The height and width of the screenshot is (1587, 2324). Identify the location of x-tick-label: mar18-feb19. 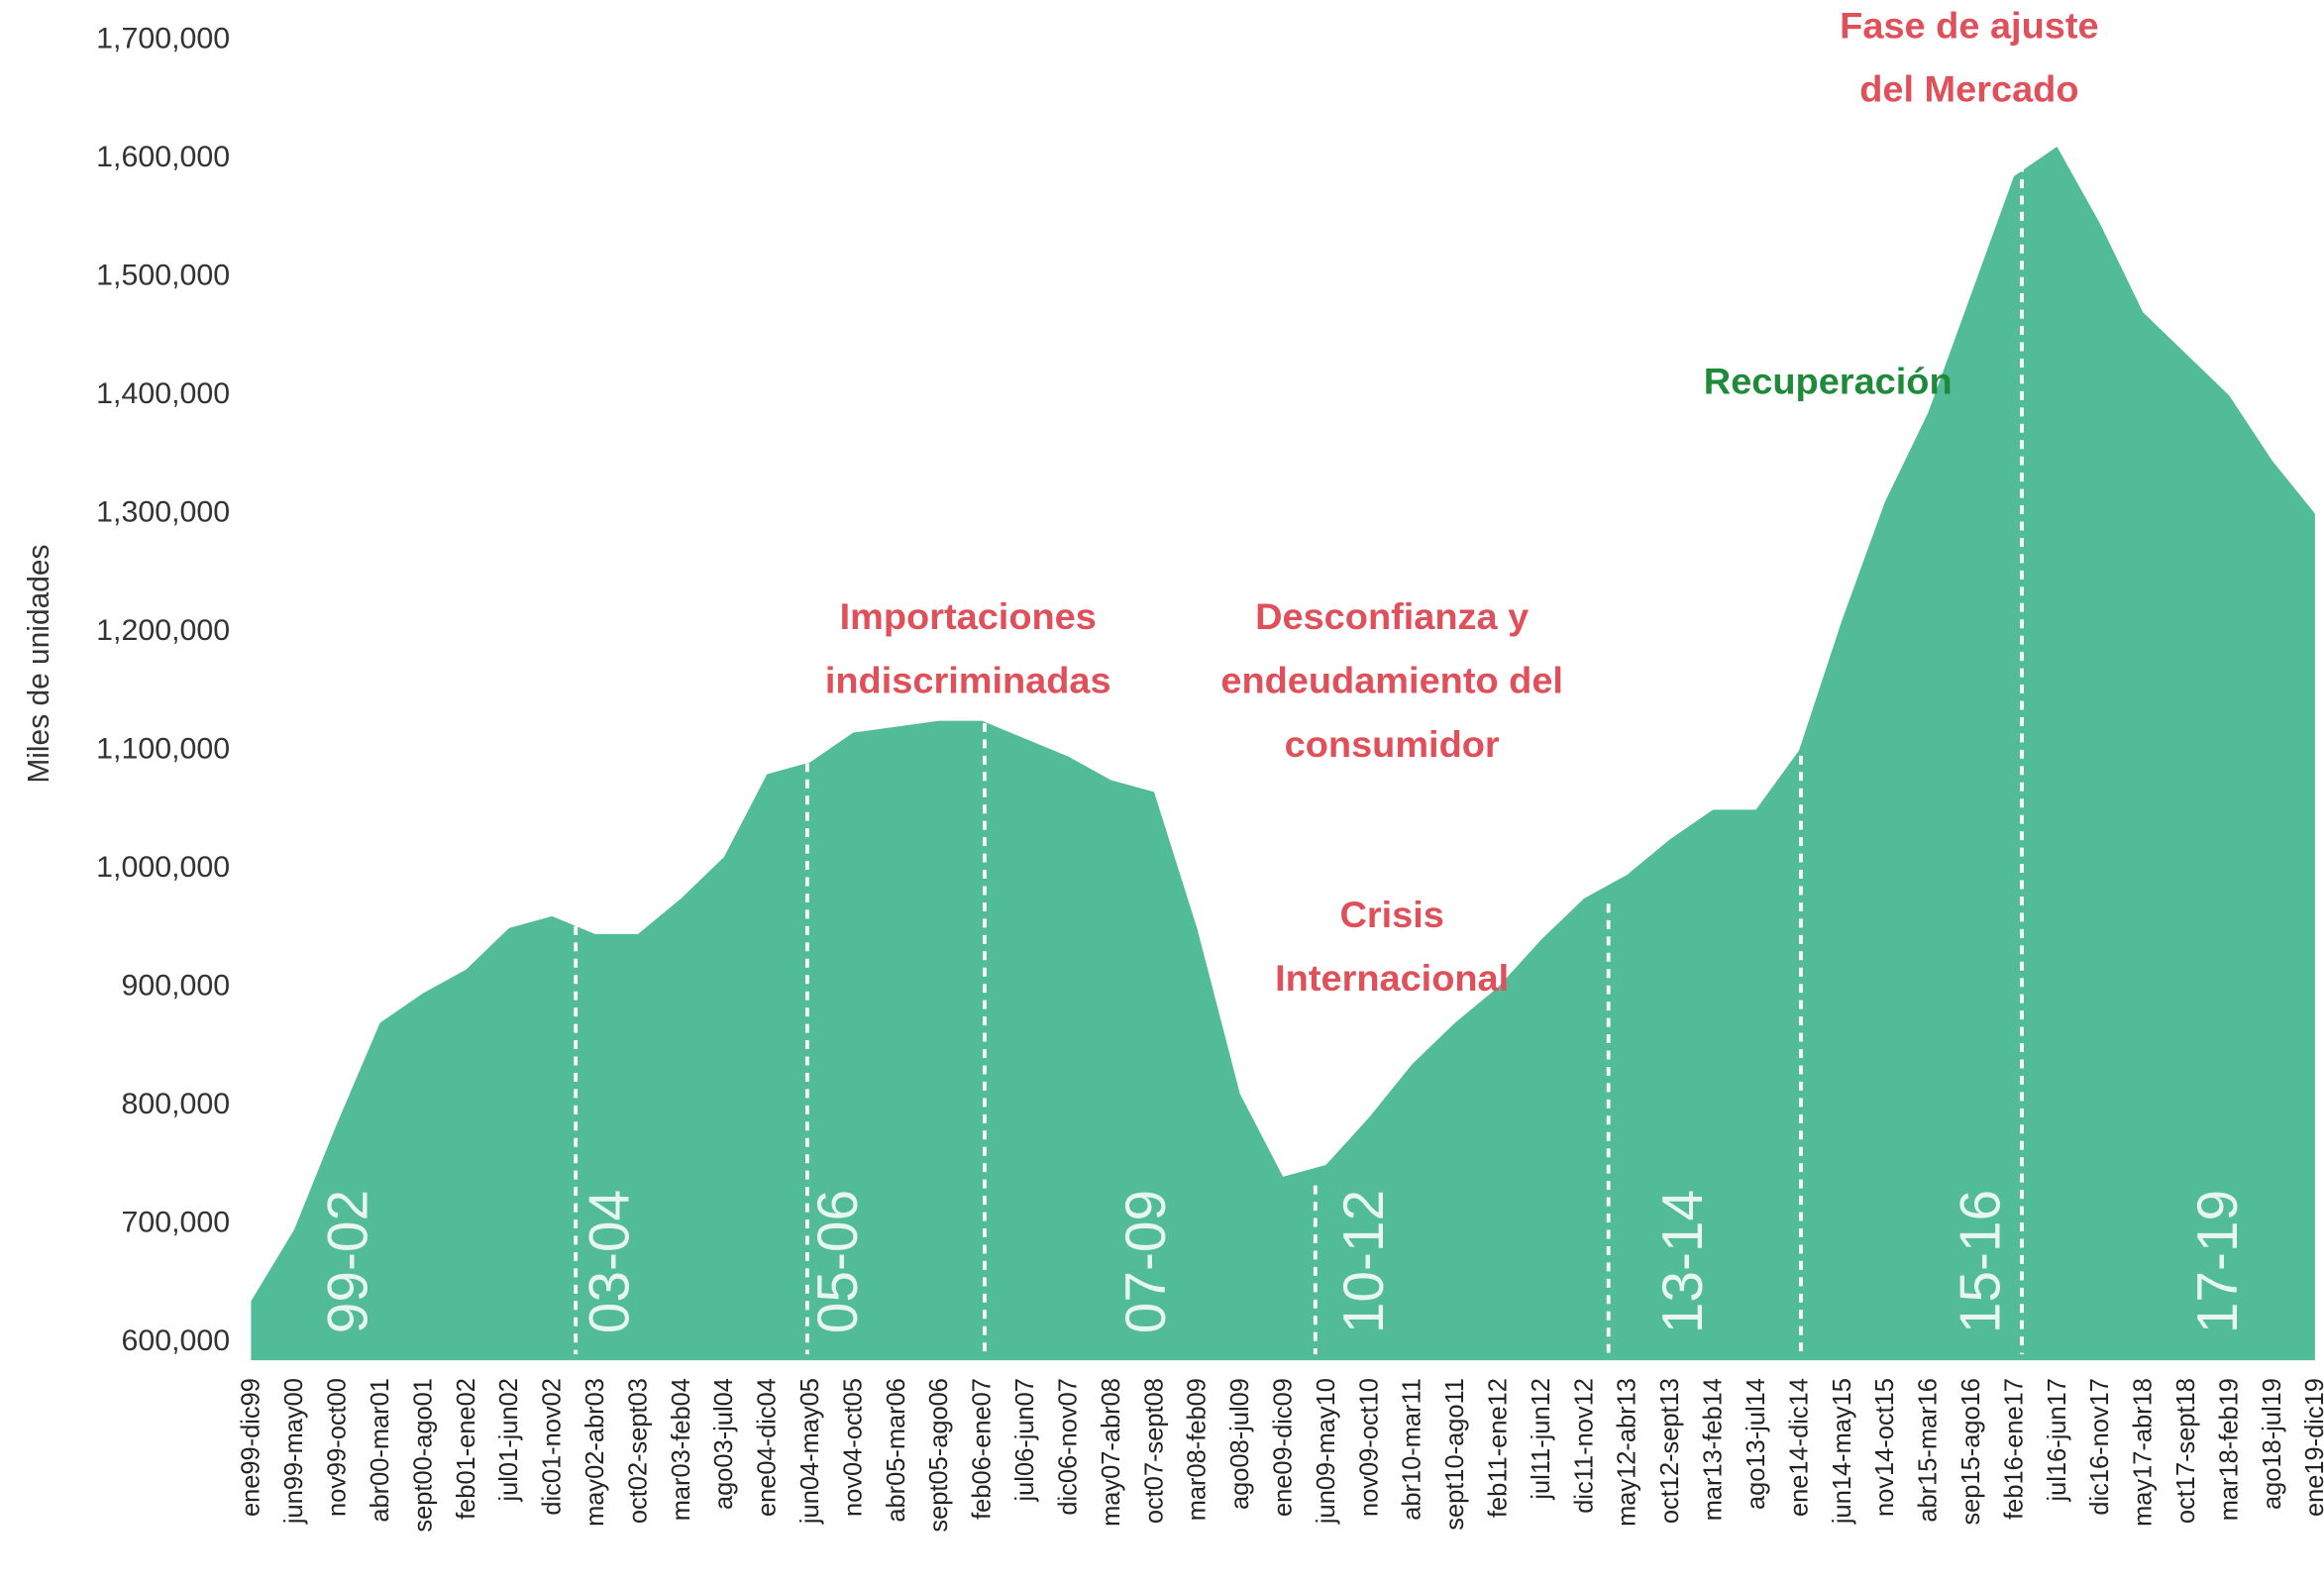
(2229, 1449).